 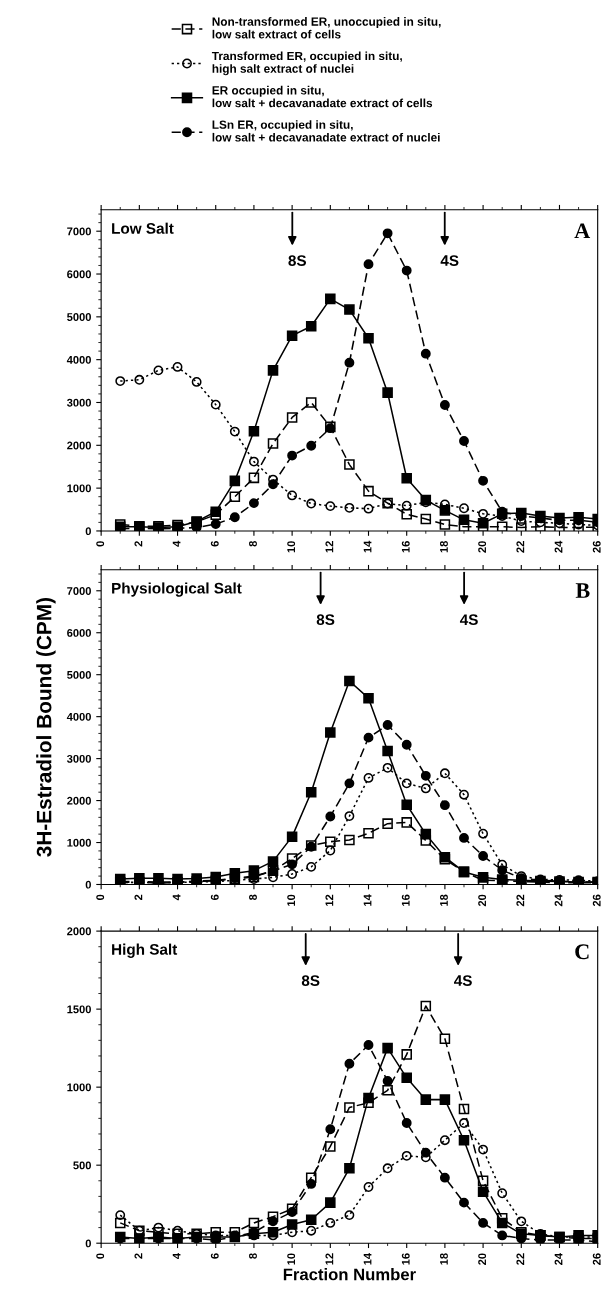 I want to click on legend-label: Transformed ER, occupied in situ, high salt extract of nuclei, so click(x=306, y=63).